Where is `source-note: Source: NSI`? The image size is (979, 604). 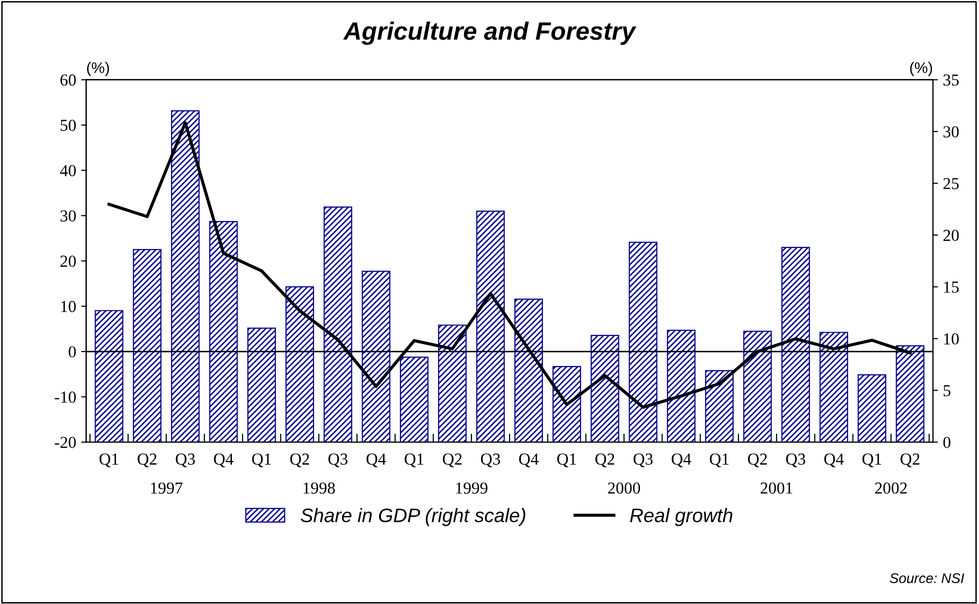
source-note: Source: NSI is located at coordinates (927, 578).